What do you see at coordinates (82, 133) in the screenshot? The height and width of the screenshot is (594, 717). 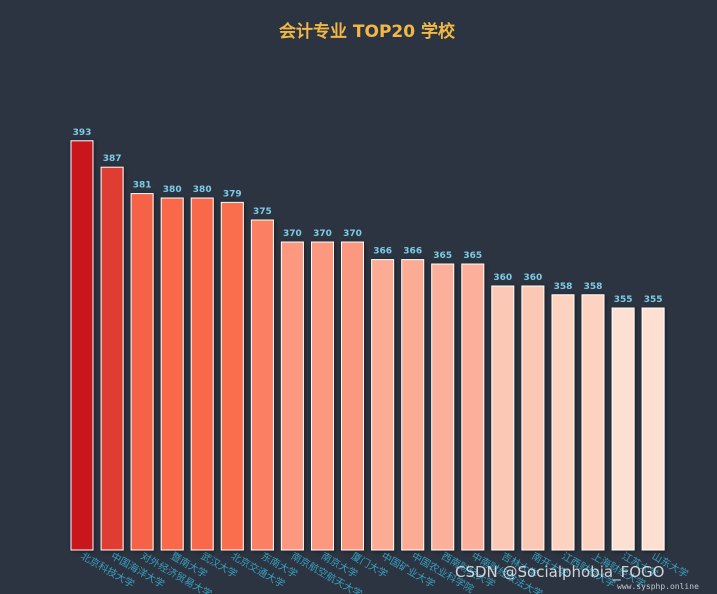 I see `value-label-1: 393` at bounding box center [82, 133].